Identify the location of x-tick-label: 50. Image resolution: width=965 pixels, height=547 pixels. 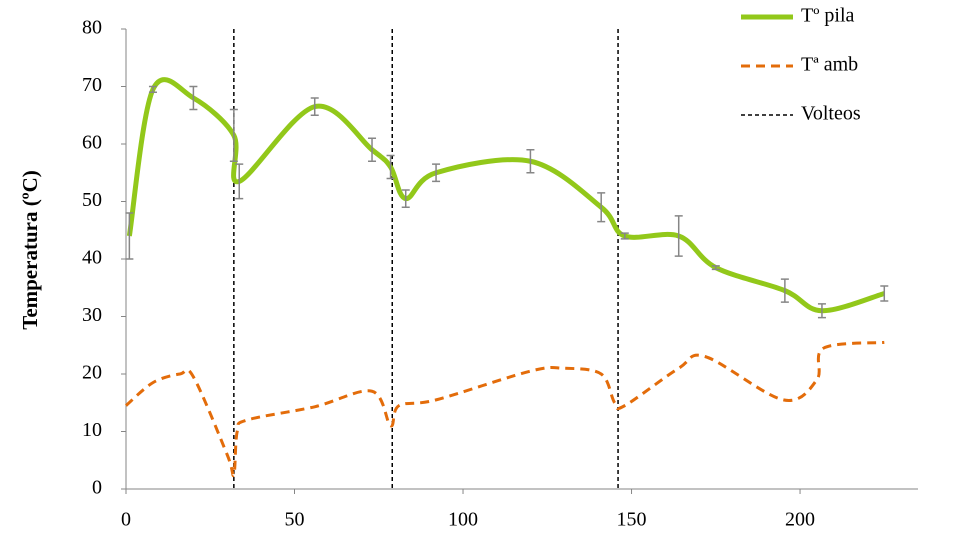
(295, 520).